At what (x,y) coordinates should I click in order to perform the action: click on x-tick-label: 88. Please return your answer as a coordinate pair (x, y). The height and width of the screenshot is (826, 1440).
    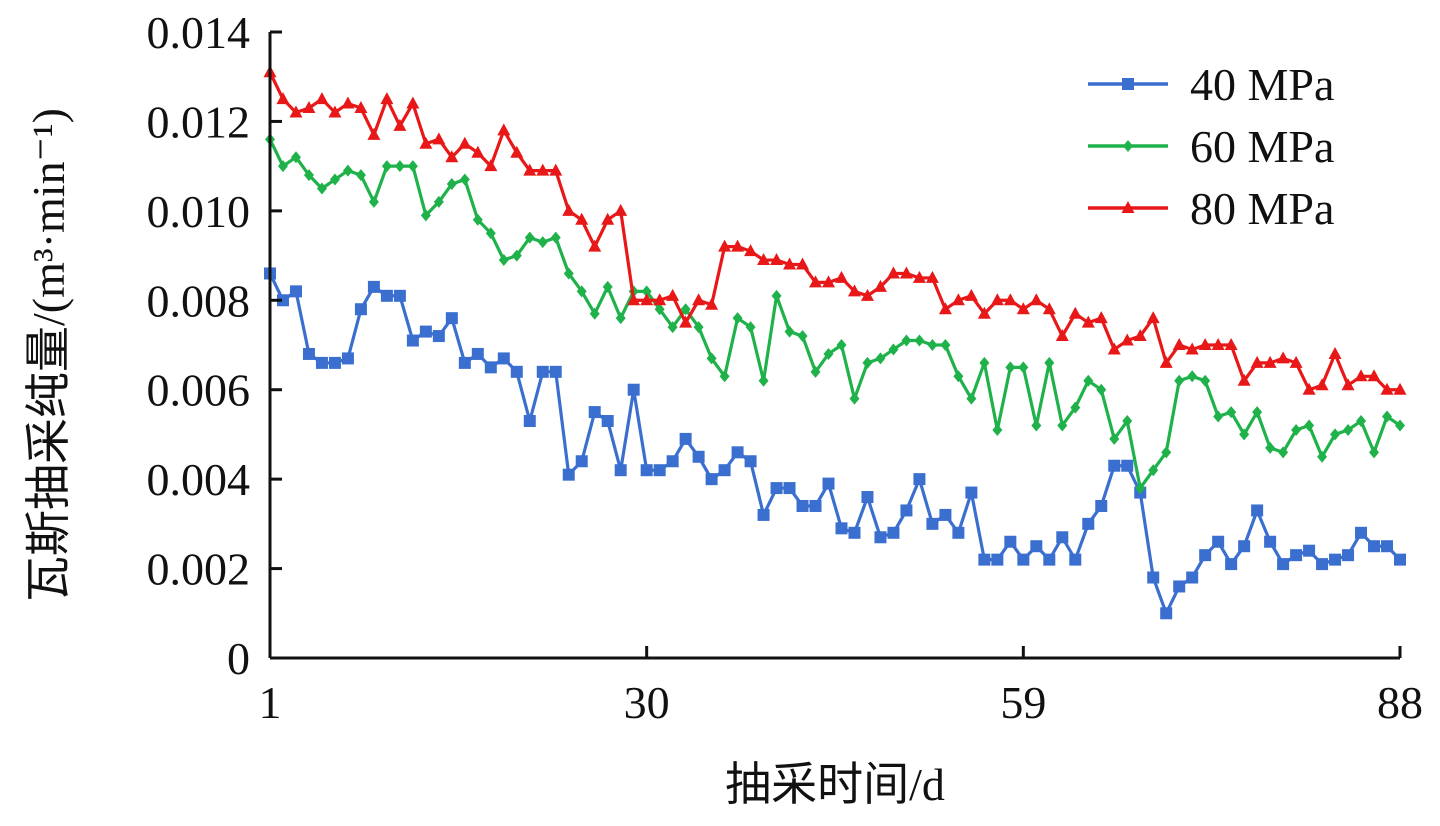
    Looking at the image, I should click on (1400, 702).